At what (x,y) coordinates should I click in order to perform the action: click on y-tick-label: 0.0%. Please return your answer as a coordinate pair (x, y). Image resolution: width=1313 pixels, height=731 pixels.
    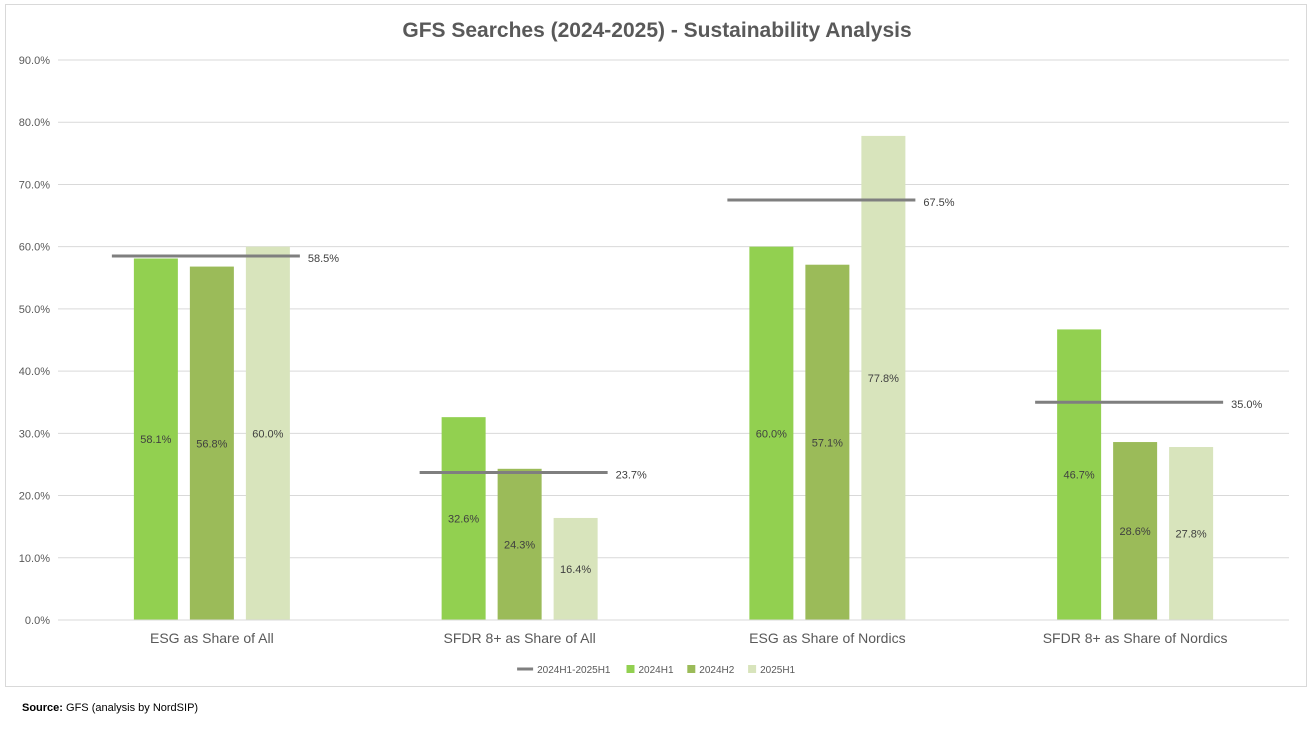
    Looking at the image, I should click on (37, 621).